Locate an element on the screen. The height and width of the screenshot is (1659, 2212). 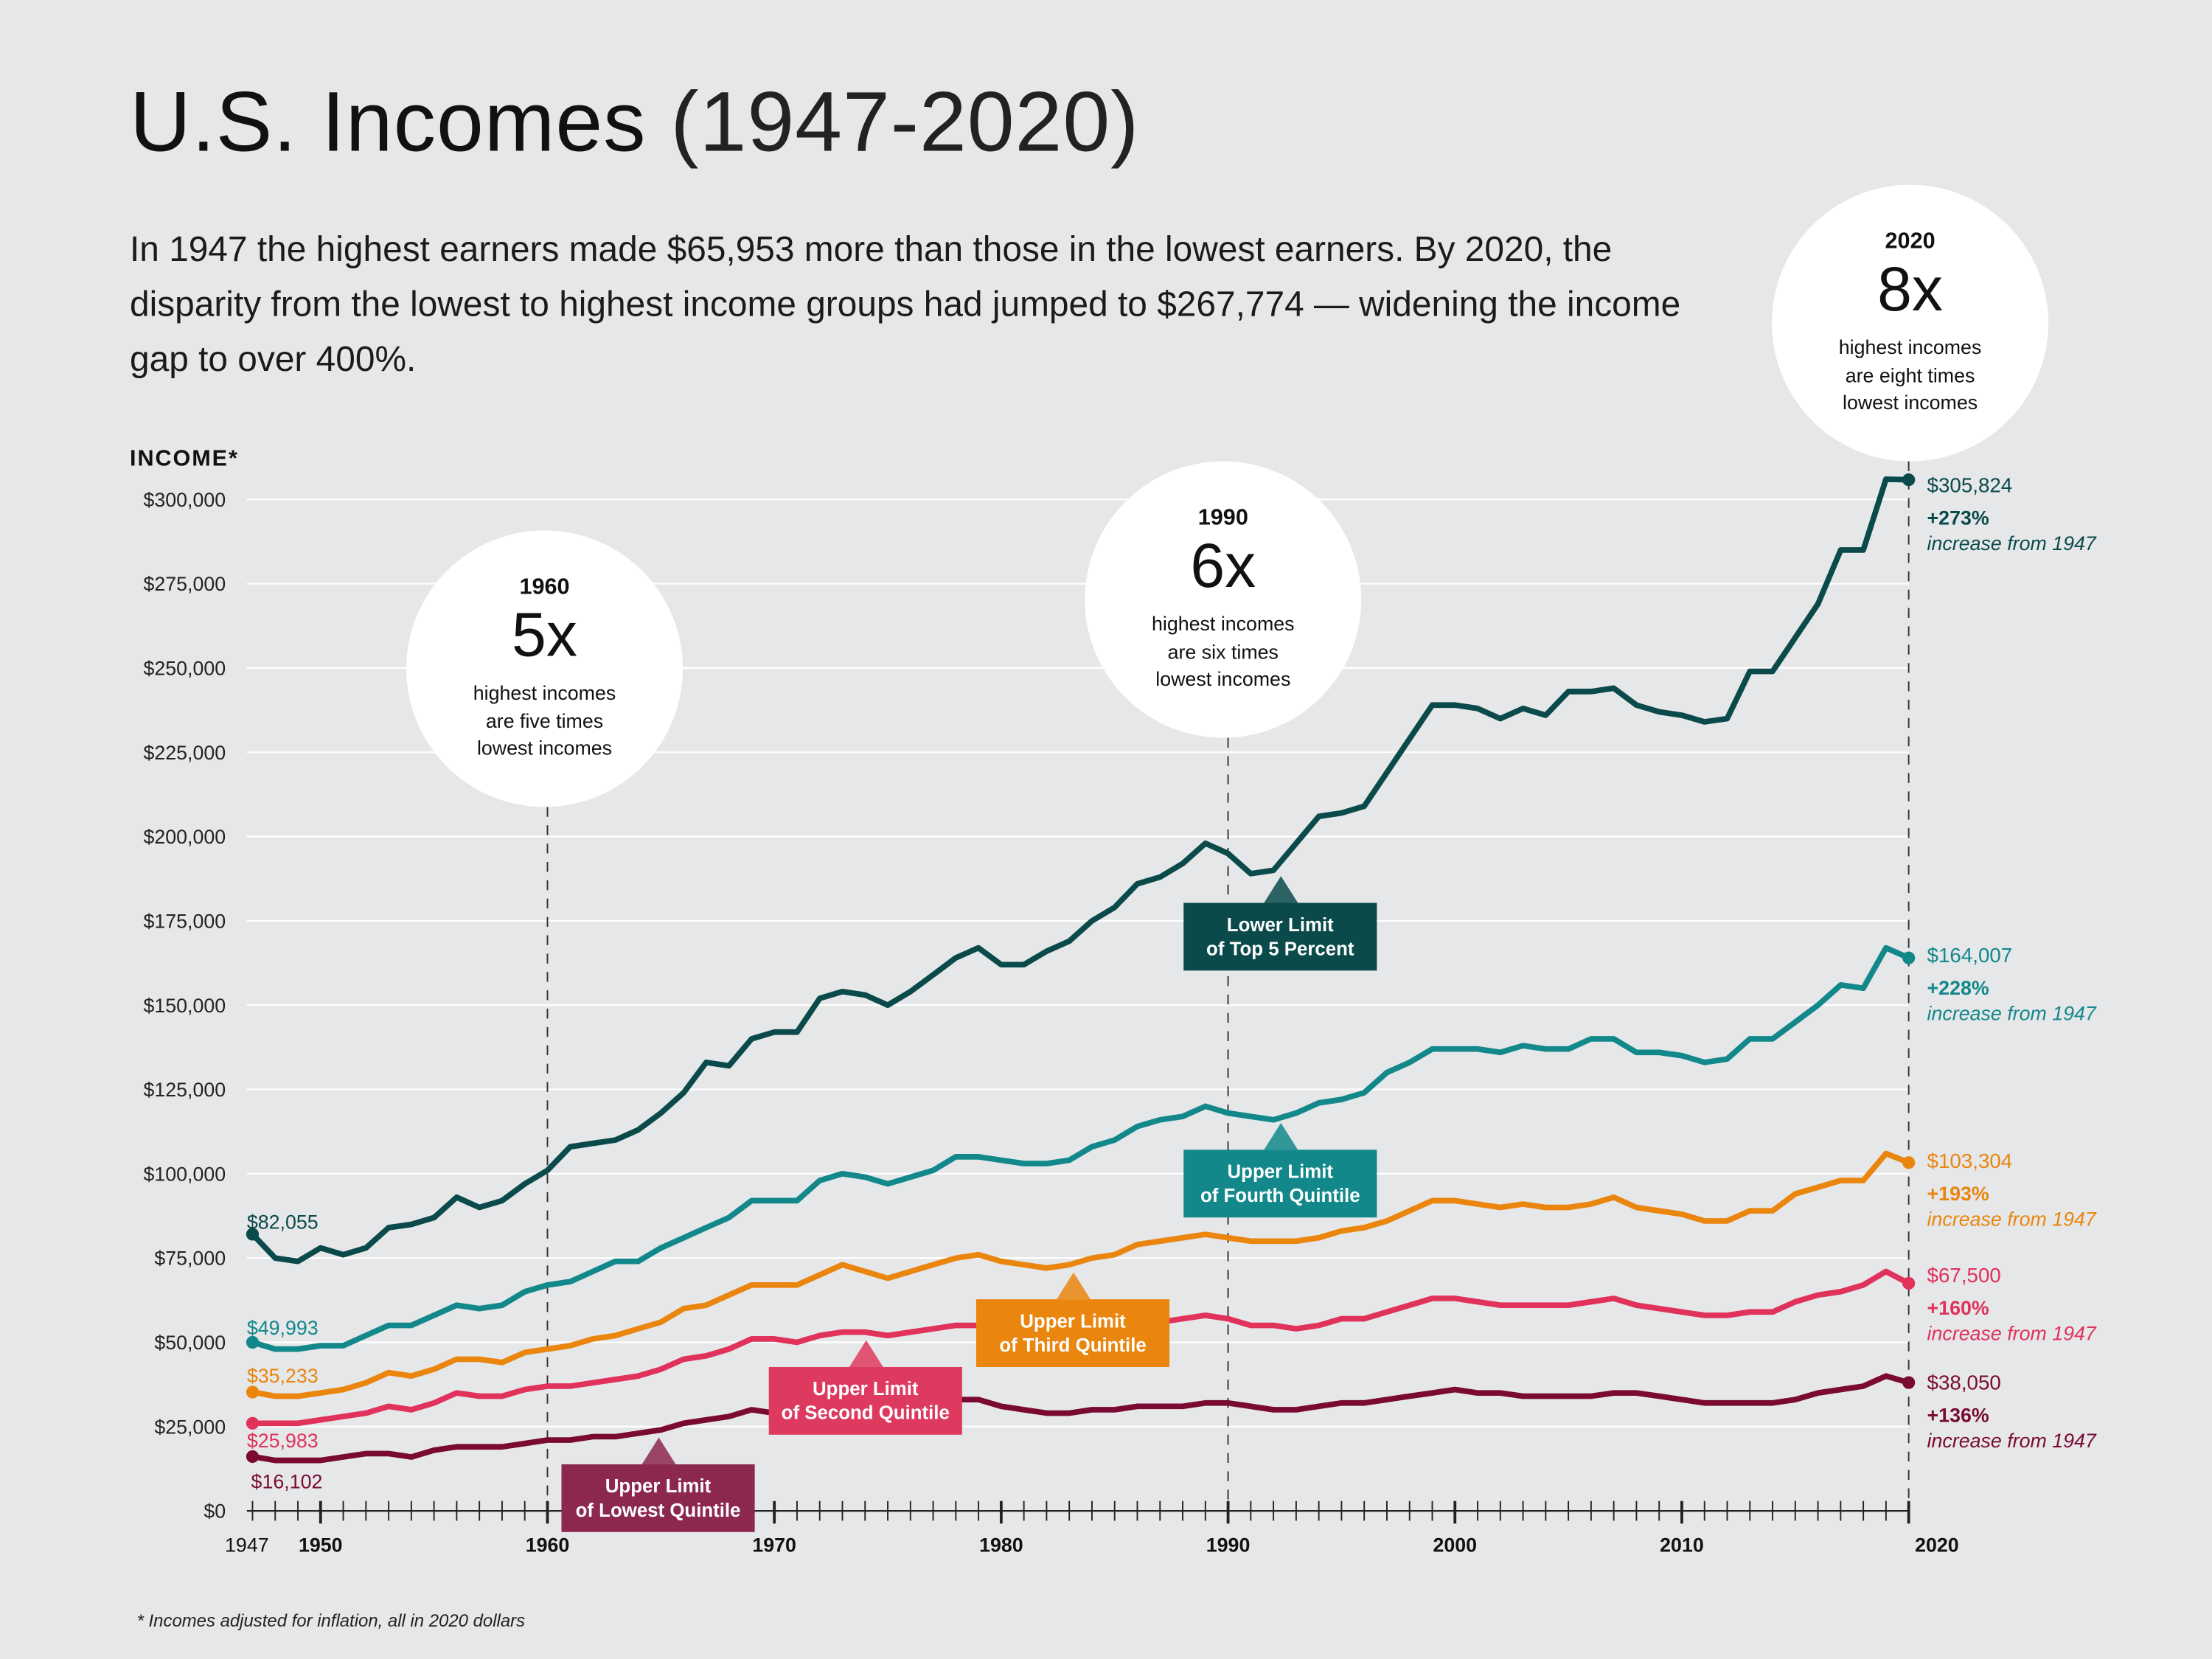
y-tick-label: $75,000 is located at coordinates (190, 1259).